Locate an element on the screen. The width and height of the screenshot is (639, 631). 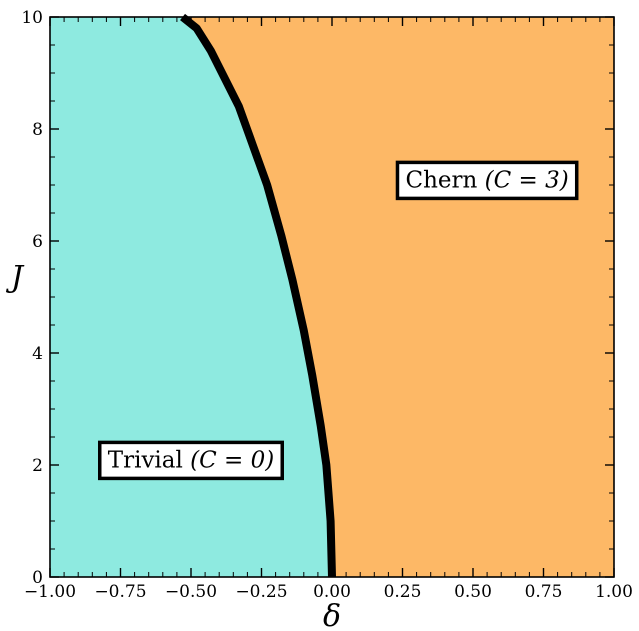
y-tick-label: 2 is located at coordinates (37, 466).